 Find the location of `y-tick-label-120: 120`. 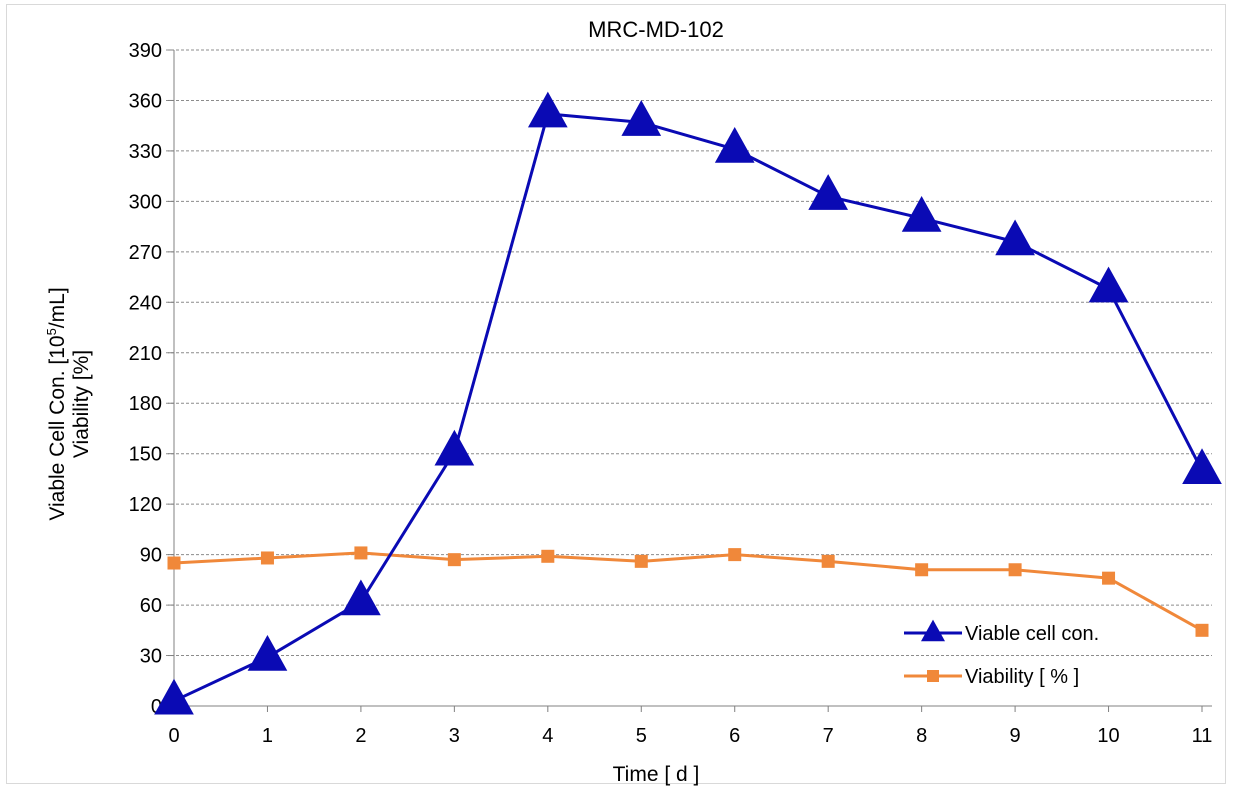

y-tick-label-120: 120 is located at coordinates (145, 505).